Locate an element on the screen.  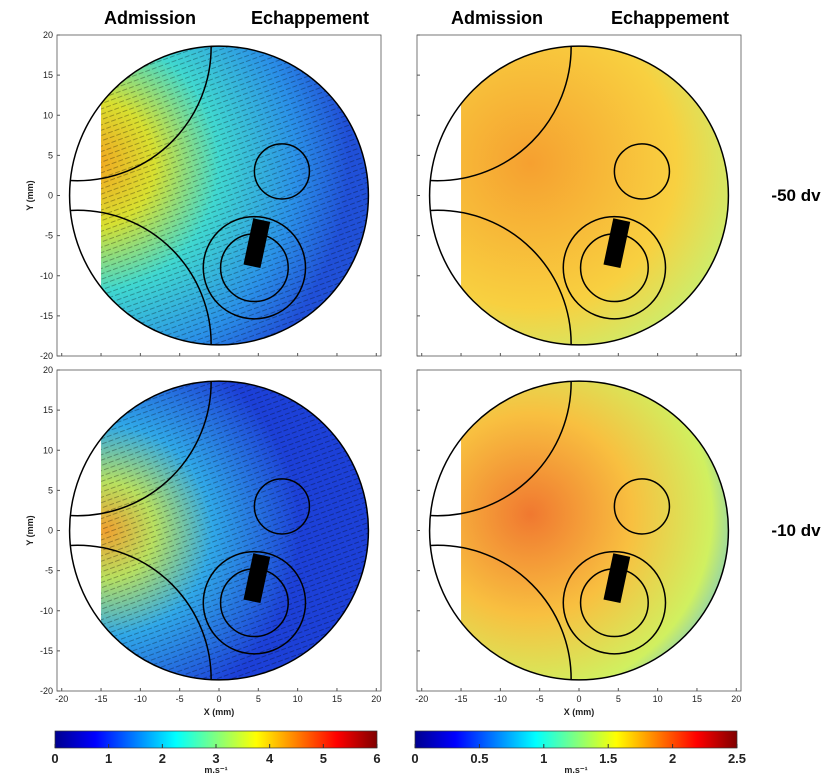
colorbar-tick-label: 1.5 is located at coordinates (608, 758).